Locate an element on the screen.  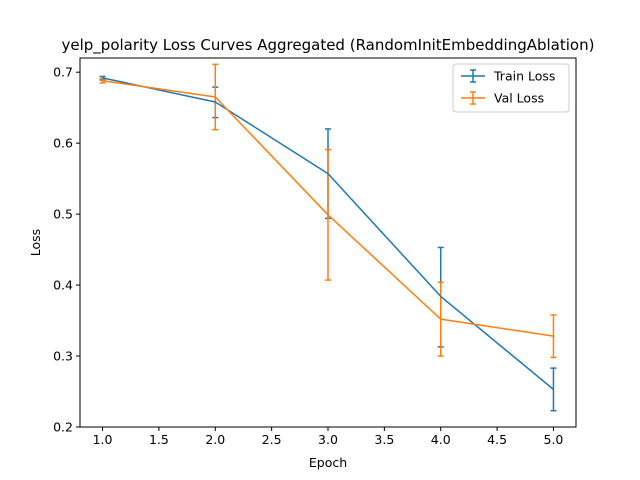
x-tick-label: 1.5 is located at coordinates (159, 439).